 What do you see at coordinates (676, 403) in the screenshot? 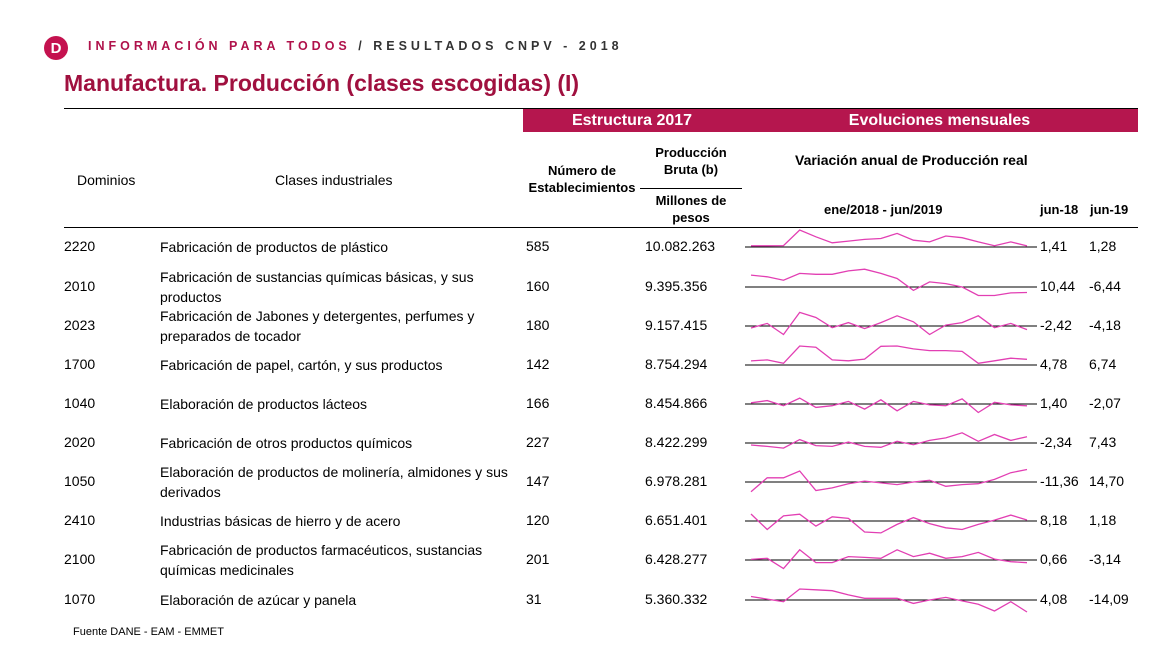
I see `cell-prod: 8.454.866` at bounding box center [676, 403].